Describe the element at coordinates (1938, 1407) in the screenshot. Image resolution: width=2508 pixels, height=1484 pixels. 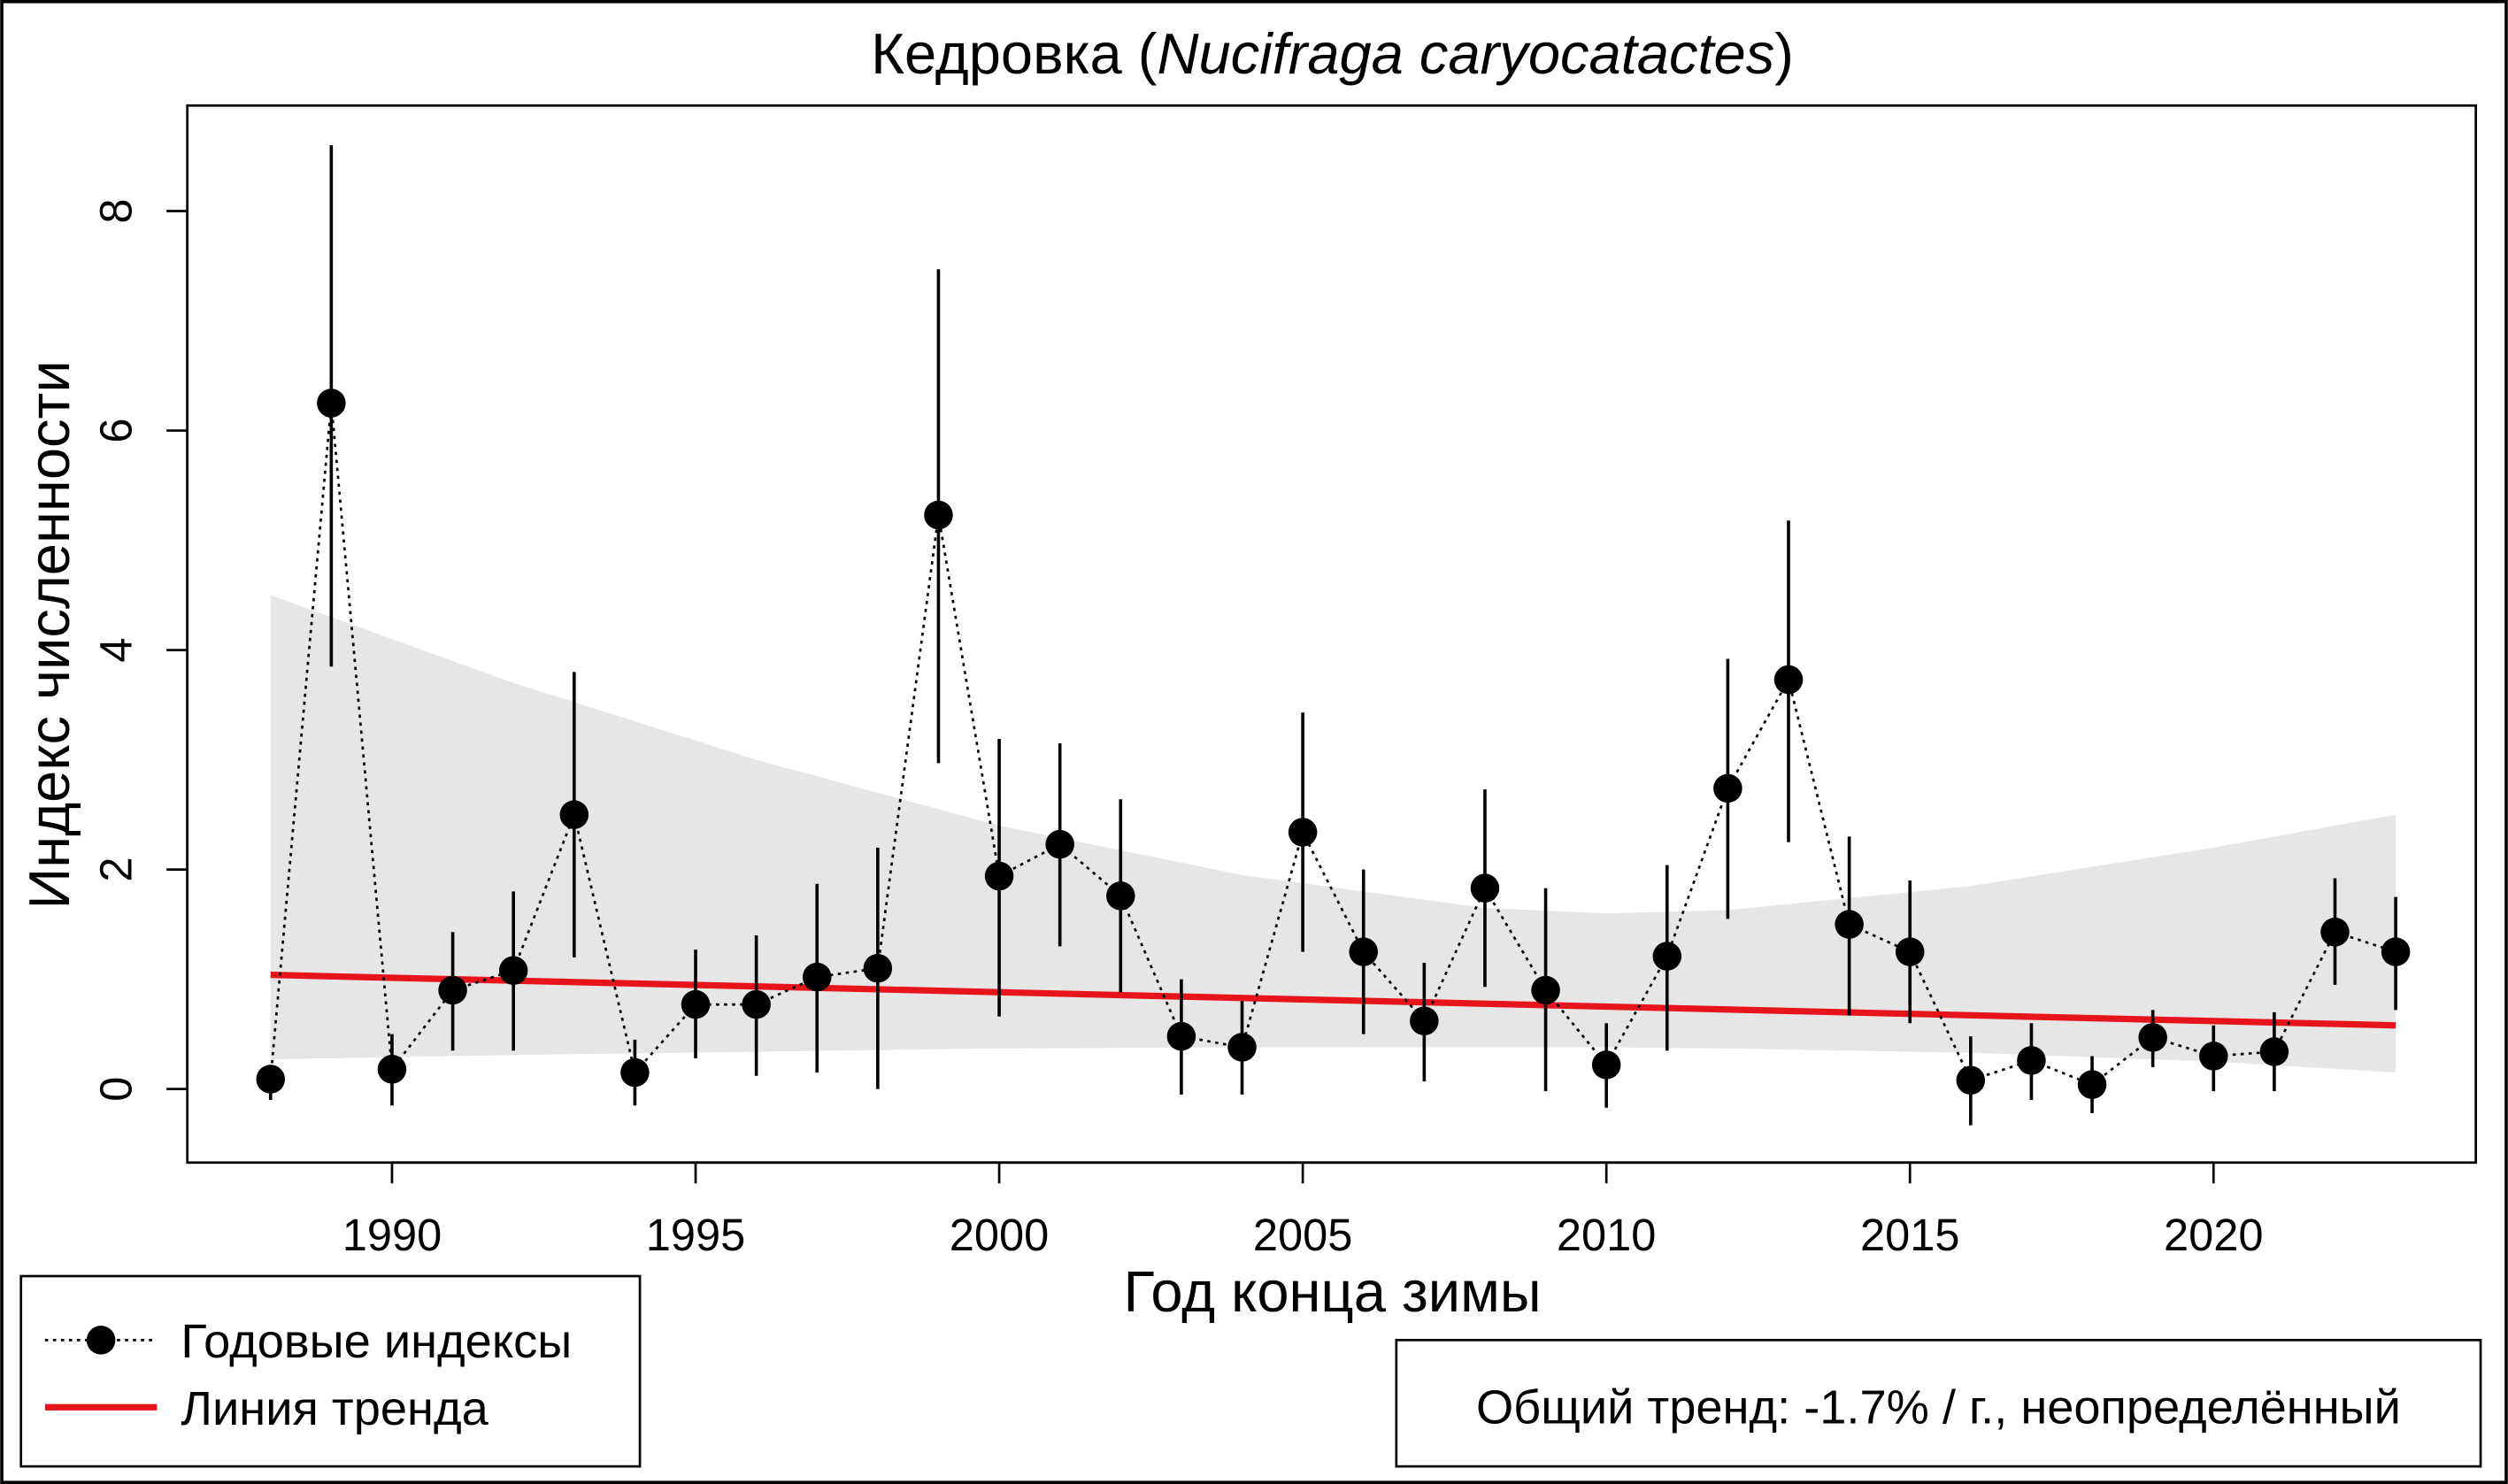
I see `trend-annotation: Общий тренд: -1.7% / г., неопределённый` at that location.